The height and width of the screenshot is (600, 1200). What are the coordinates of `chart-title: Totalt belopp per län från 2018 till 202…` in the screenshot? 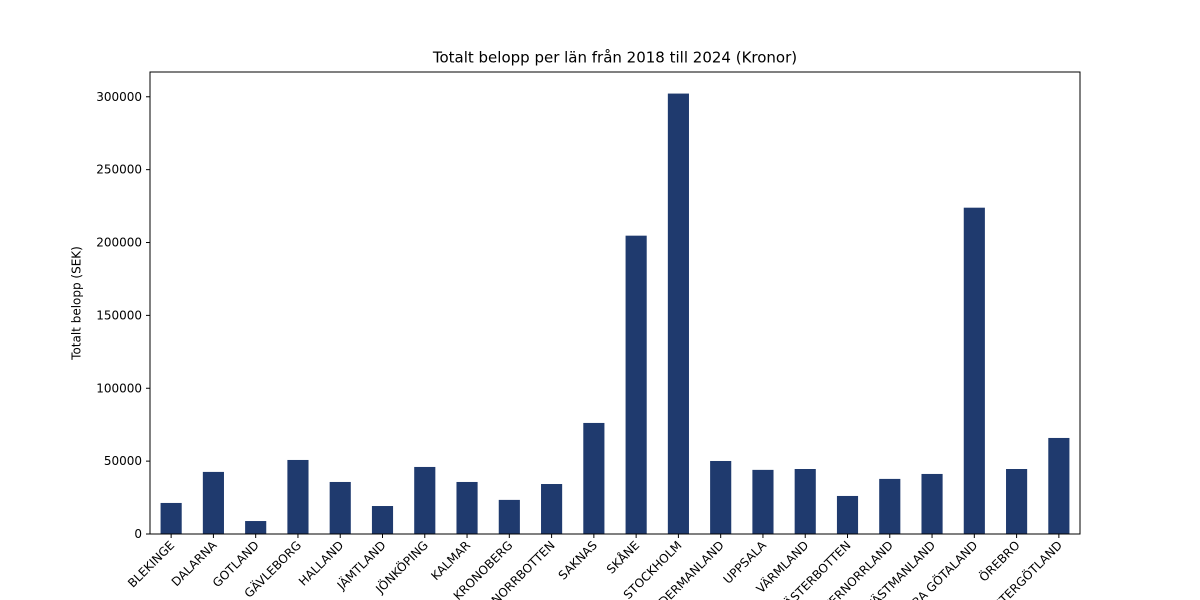 It's located at (614, 58).